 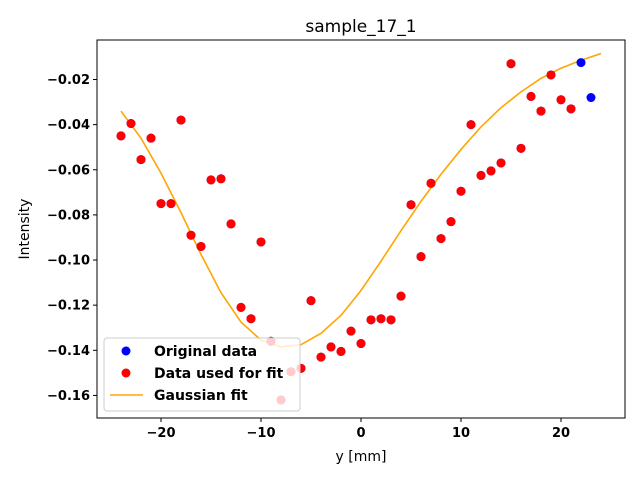 What do you see at coordinates (68, 125) in the screenshot?
I see `y-tick-label: −0.04` at bounding box center [68, 125].